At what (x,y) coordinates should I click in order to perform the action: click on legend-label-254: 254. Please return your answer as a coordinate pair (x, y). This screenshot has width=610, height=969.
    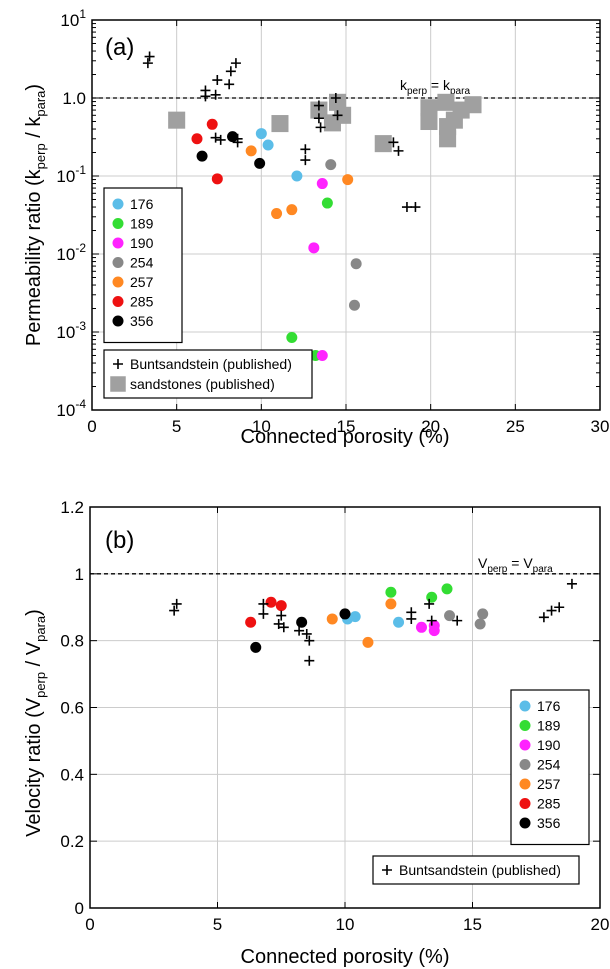
    Looking at the image, I should click on (142, 263).